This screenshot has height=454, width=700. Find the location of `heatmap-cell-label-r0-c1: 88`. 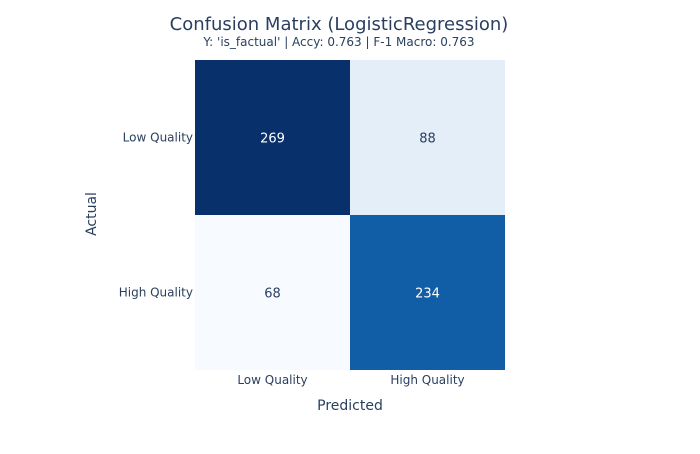

heatmap-cell-label-r0-c1: 88 is located at coordinates (427, 139).